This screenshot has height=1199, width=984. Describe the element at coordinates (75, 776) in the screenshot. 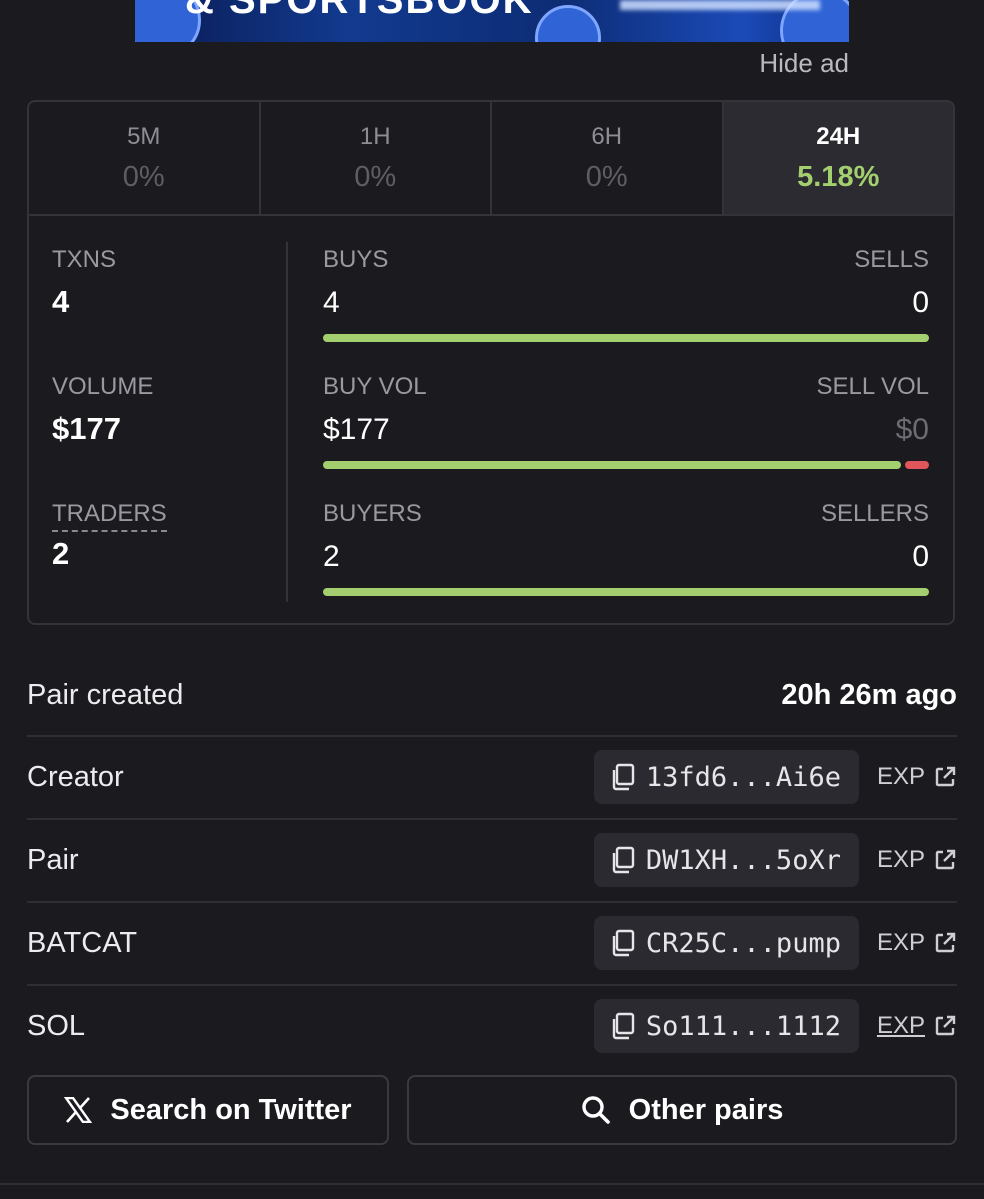

I see `creator-label: Creator` at that location.